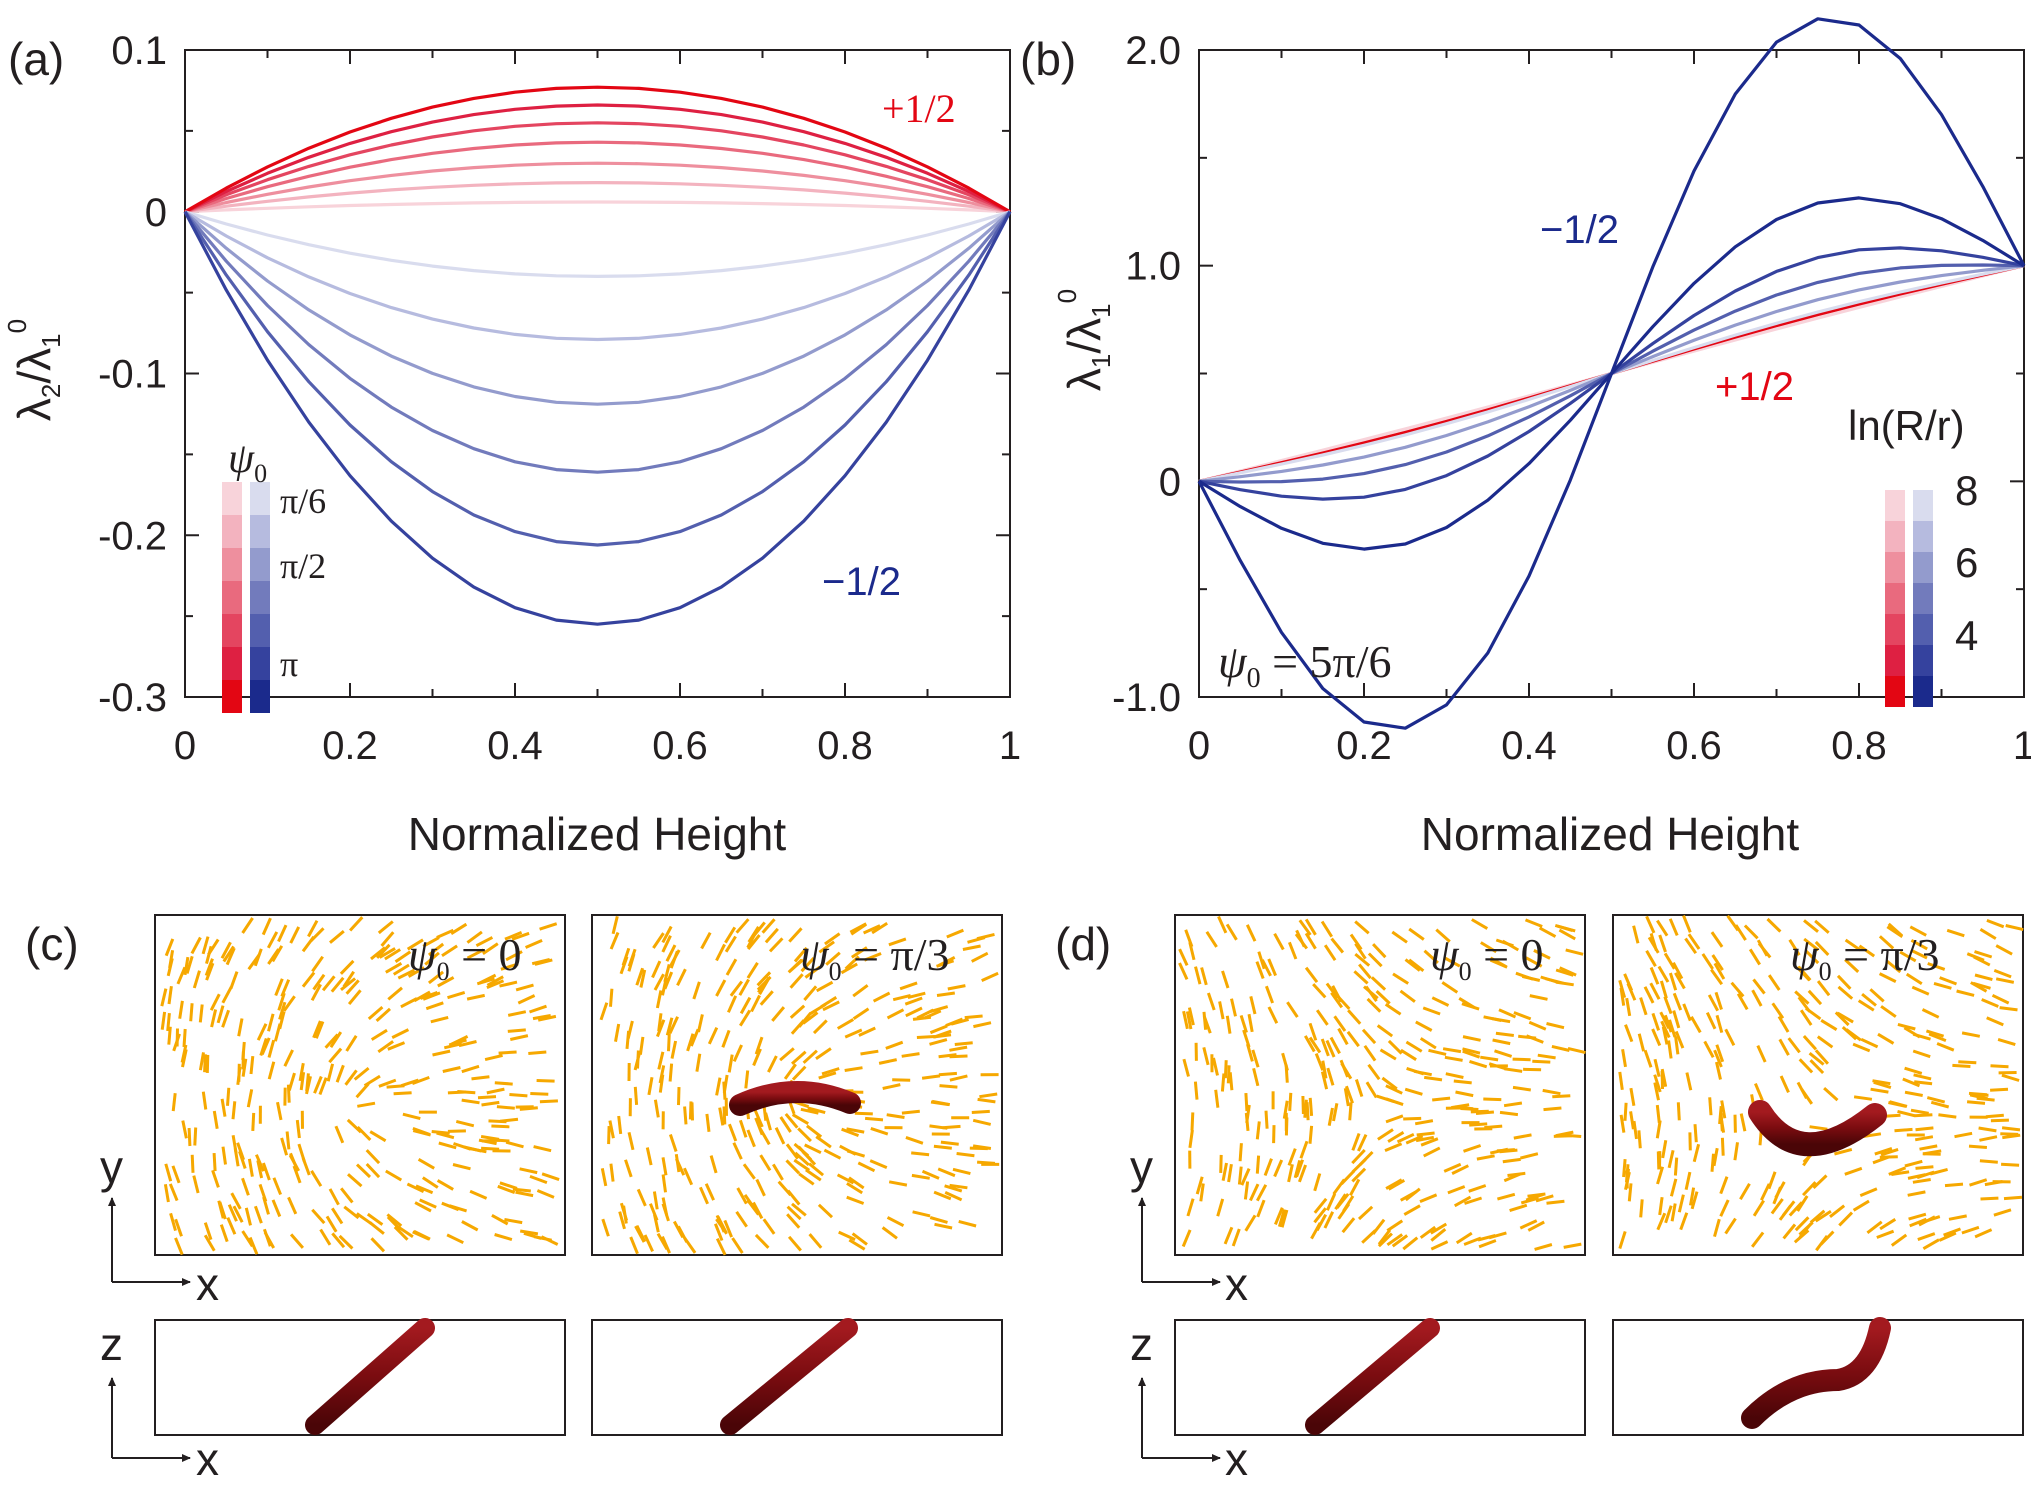 The width and height of the screenshot is (2031, 1485). Describe the element at coordinates (139, 51) in the screenshot. I see `a-ytick-label: 0.1` at that location.